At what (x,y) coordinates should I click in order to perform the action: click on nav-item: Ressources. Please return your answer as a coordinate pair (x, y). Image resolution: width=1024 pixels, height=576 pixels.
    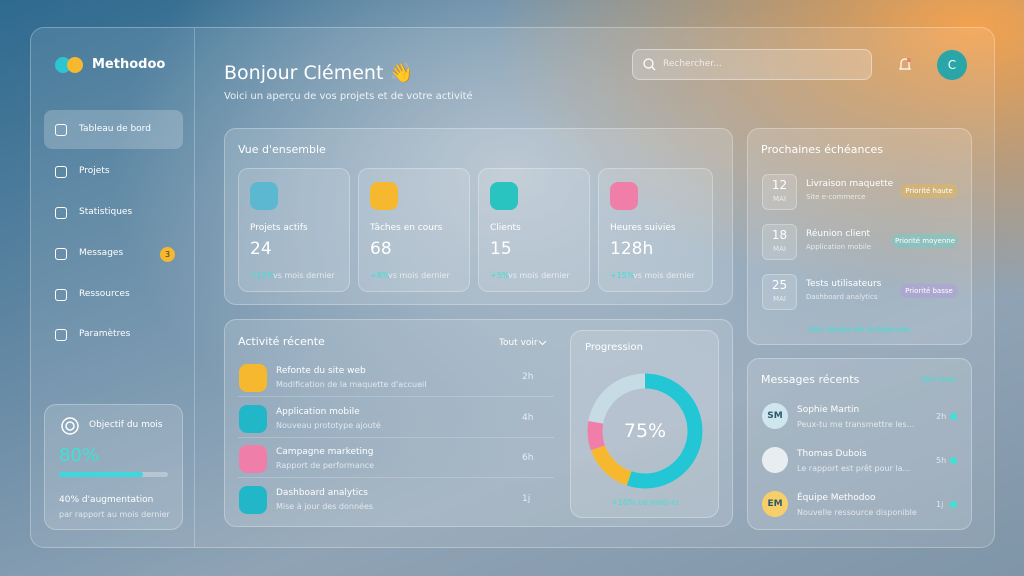
    Looking at the image, I should click on (104, 294).